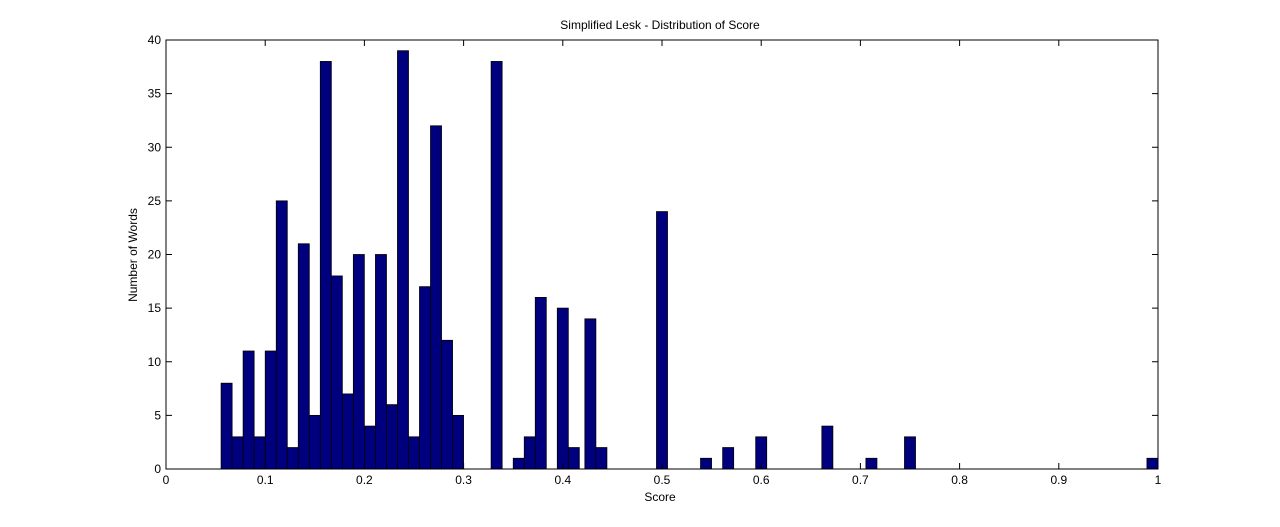 The height and width of the screenshot is (527, 1280). Describe the element at coordinates (166, 480) in the screenshot. I see `x-tick-label: 0` at that location.